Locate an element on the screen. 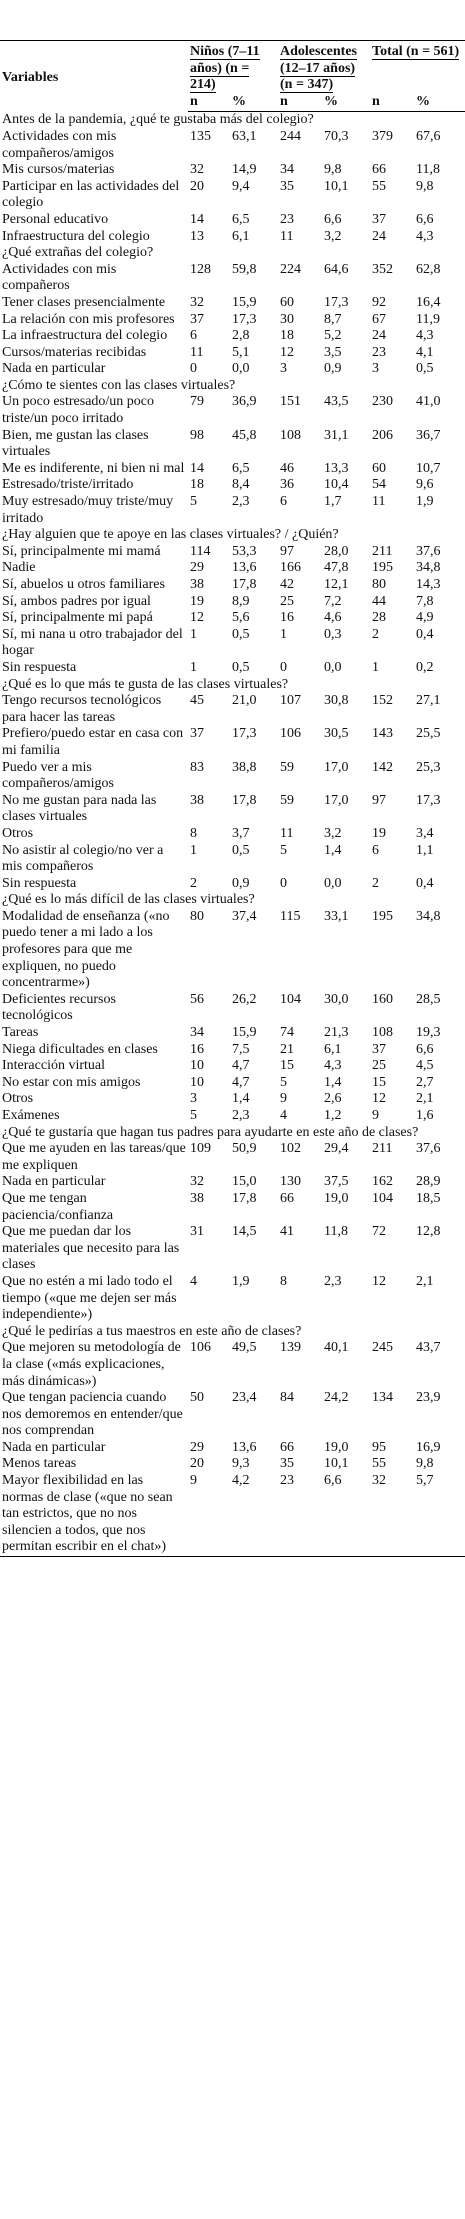 Image resolution: width=465 pixels, height=2219 pixels. cell-value: 46 is located at coordinates (287, 468).